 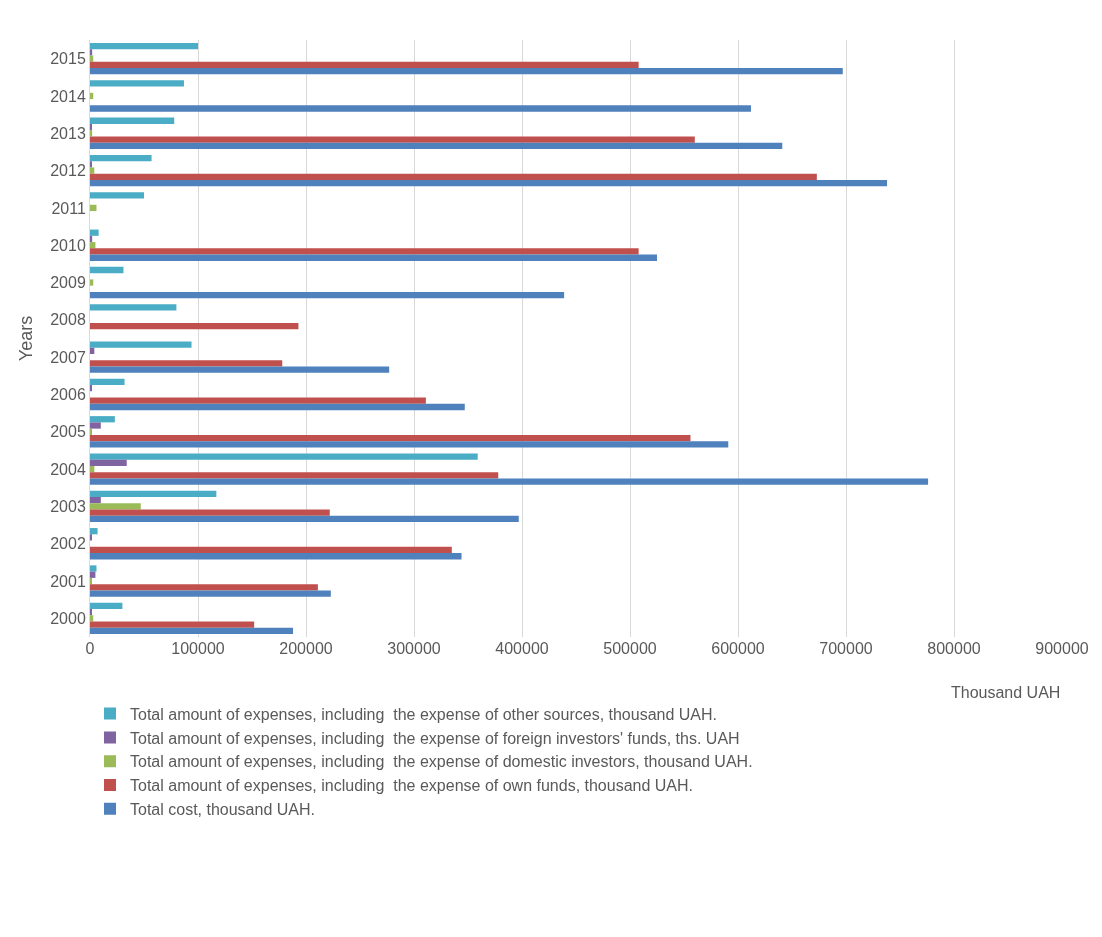 I want to click on legend-label: Total amount of expenses, including the expense of own funds, thousand UAH., so click(x=412, y=786).